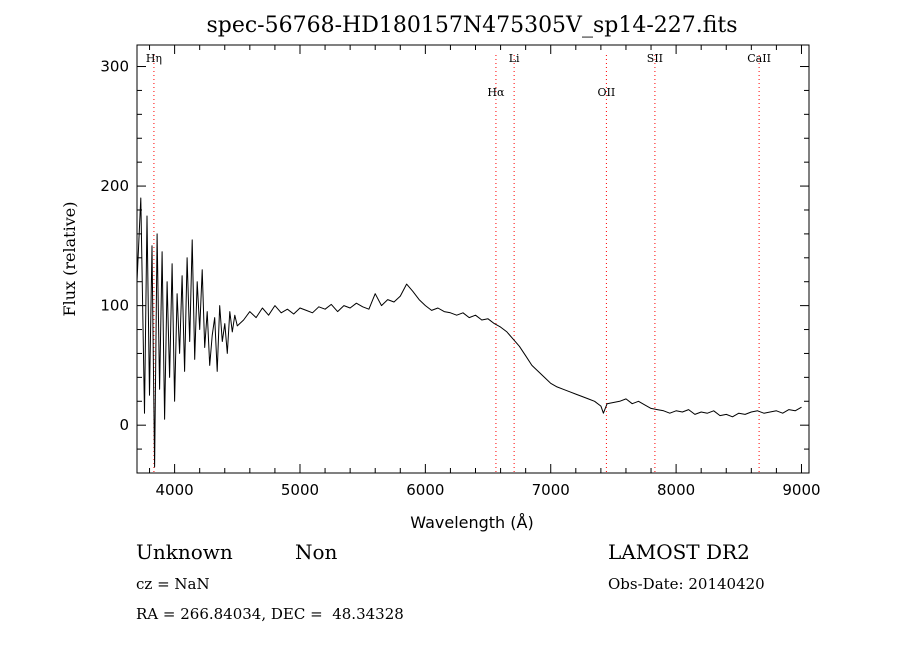 The height and width of the screenshot is (650, 900). I want to click on x-tick-label: 5000, so click(300, 490).